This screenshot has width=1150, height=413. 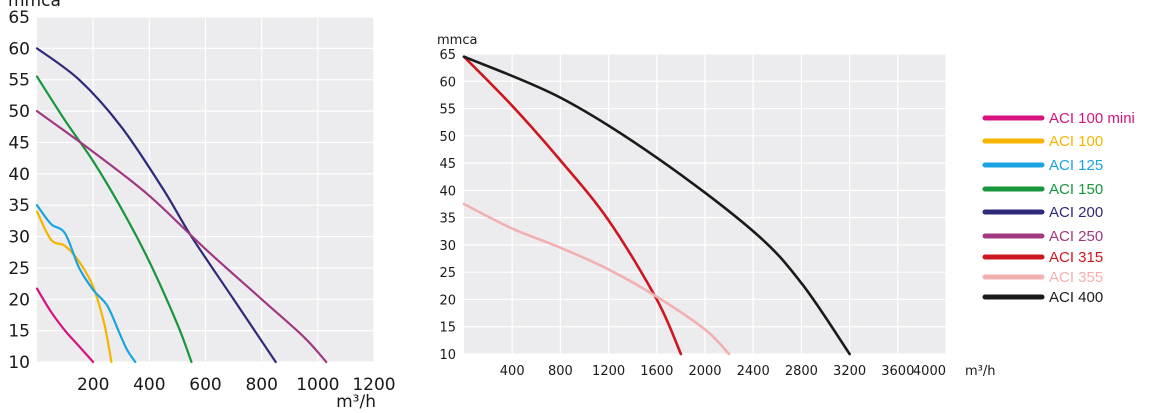 What do you see at coordinates (704, 371) in the screenshot?
I see `right-x-tick-label: 2000` at bounding box center [704, 371].